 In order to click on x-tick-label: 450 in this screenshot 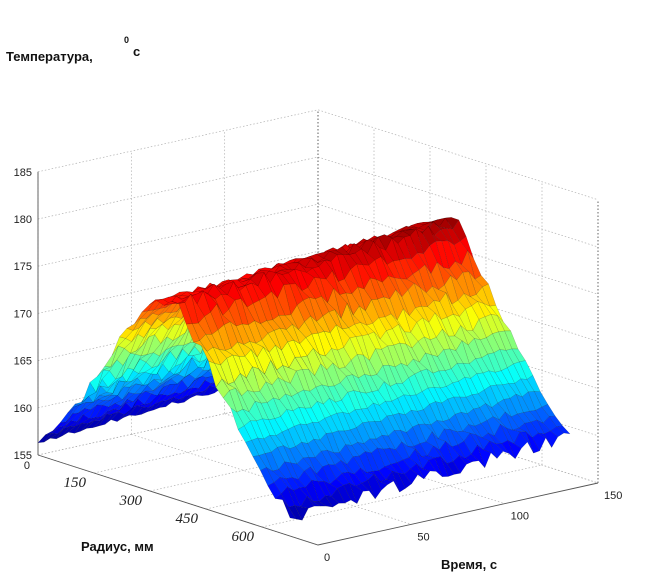, I will do `click(187, 519)`.